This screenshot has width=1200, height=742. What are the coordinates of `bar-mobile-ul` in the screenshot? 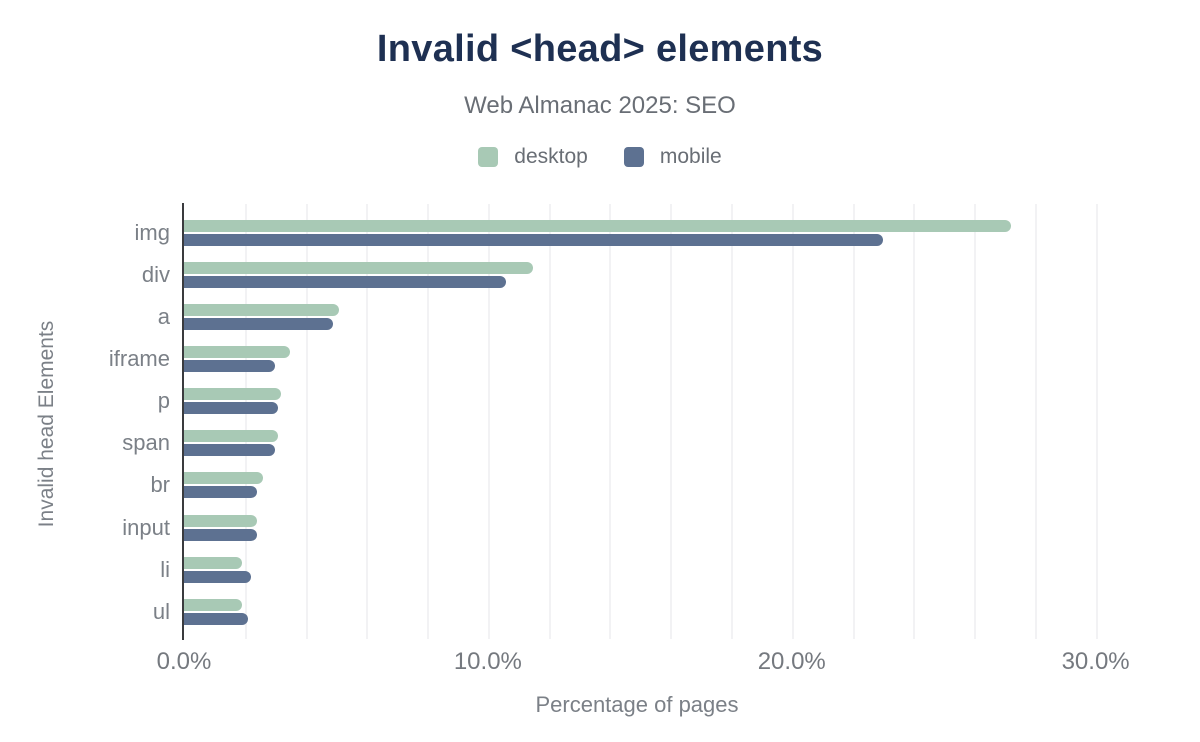 It's located at (216, 618).